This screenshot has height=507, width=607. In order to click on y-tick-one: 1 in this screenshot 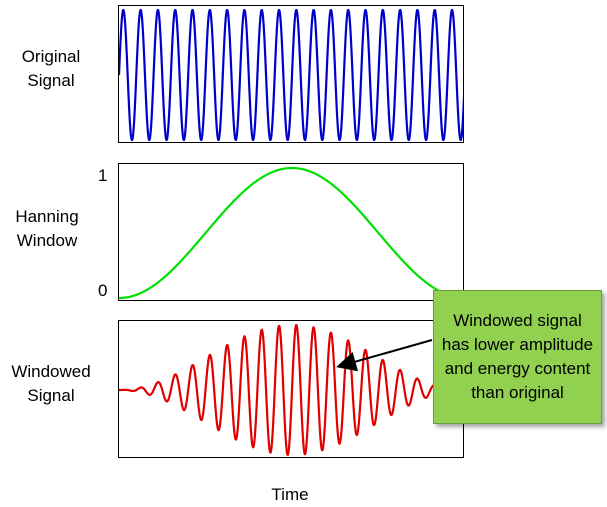, I will do `click(103, 175)`.